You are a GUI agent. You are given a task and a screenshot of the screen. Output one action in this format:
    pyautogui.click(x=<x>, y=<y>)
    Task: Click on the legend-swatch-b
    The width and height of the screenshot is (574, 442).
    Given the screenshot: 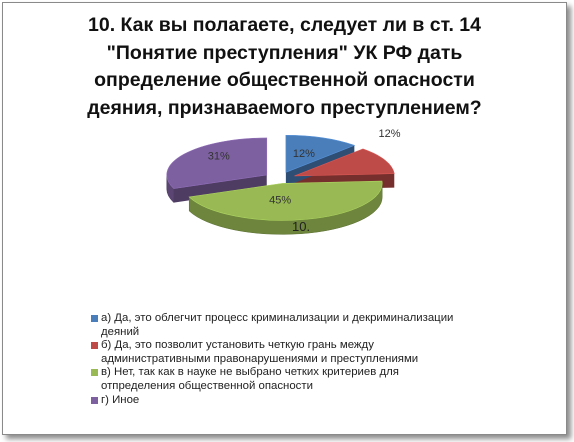 What is the action you would take?
    pyautogui.click(x=94, y=346)
    